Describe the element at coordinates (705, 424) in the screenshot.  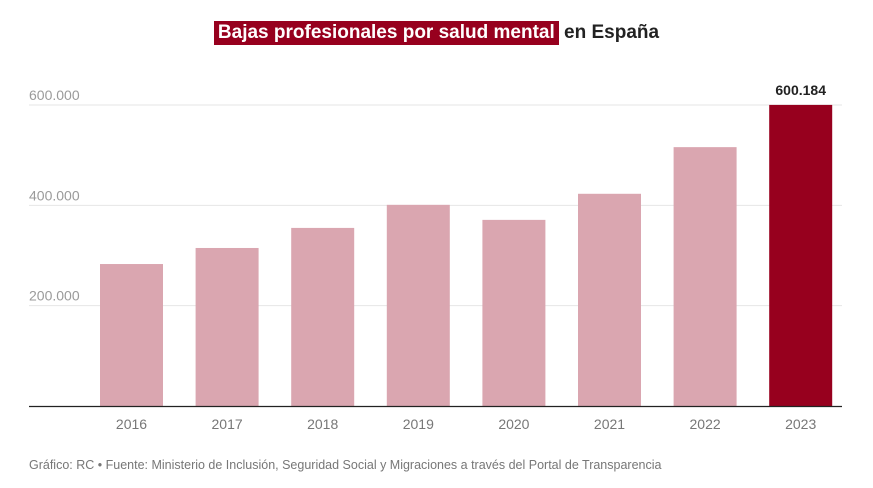
I see `x-tick-label: 2022` at that location.